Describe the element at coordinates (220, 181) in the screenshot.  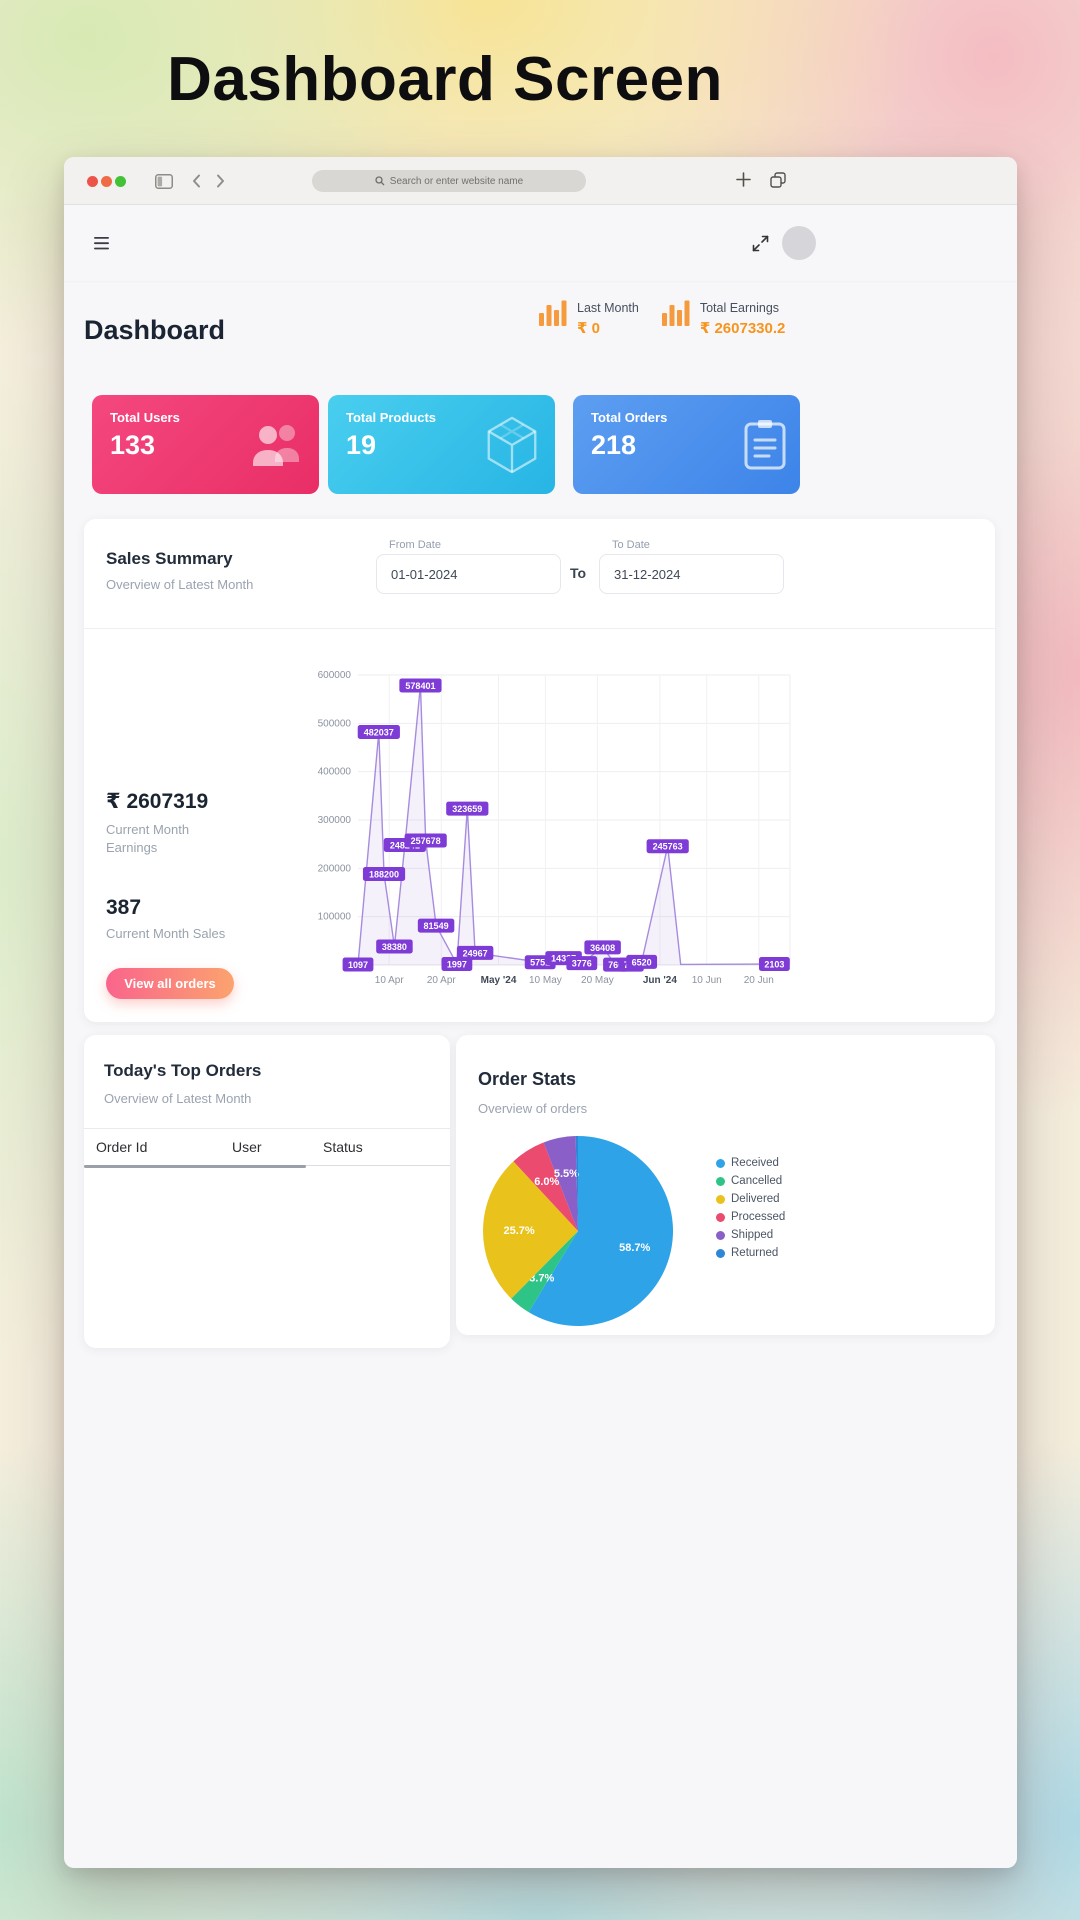
I see `forward-button` at that location.